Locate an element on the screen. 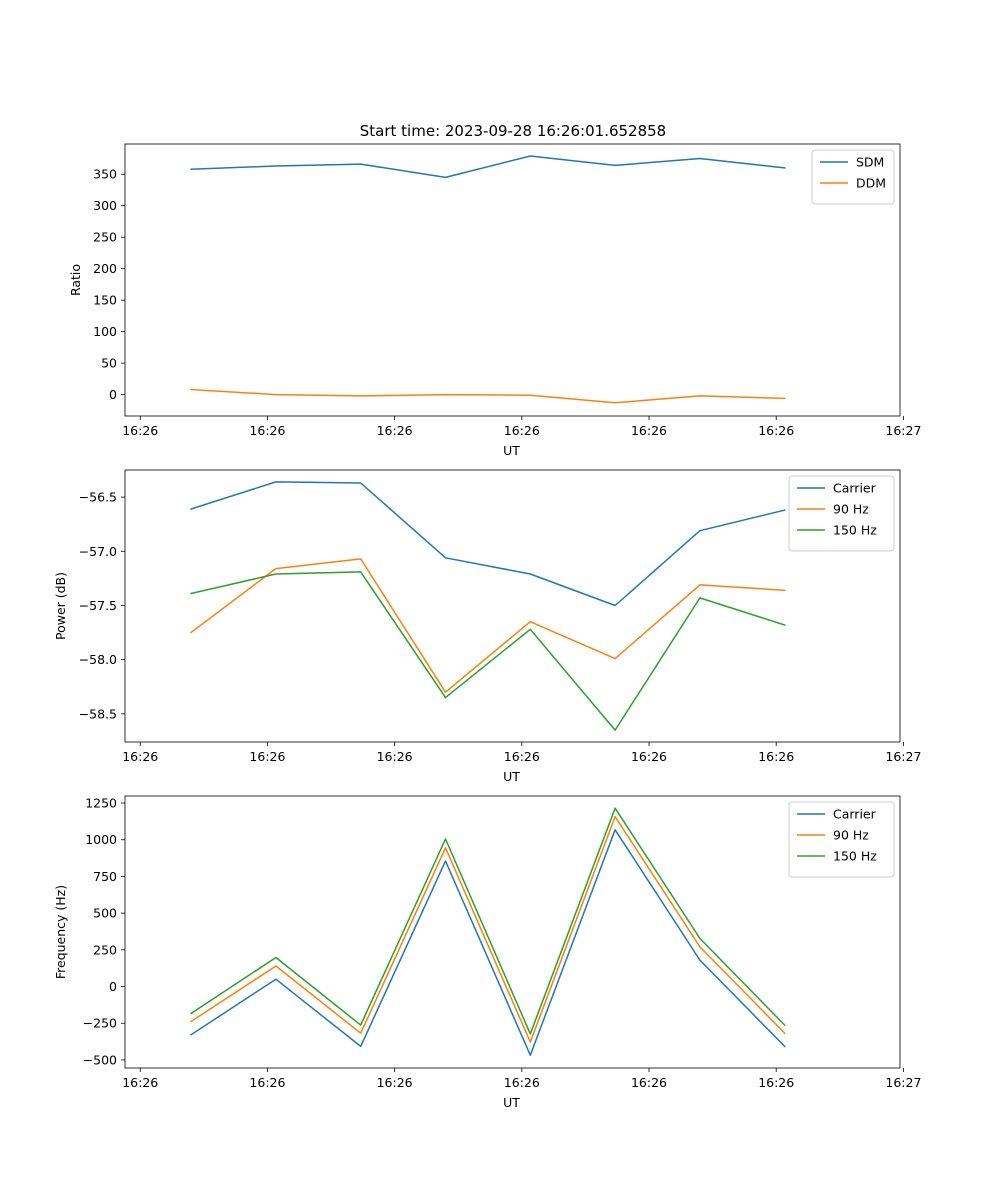 The height and width of the screenshot is (1200, 1000). y-tick-label: 500 is located at coordinates (105, 913).